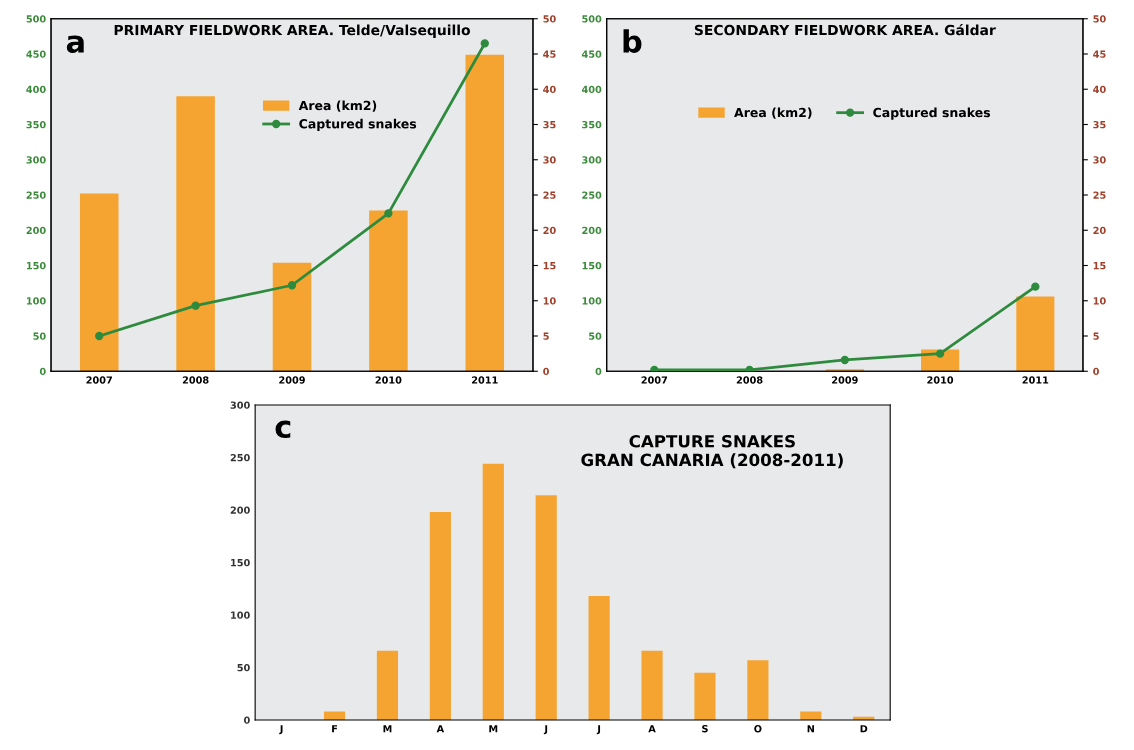 The image size is (1134, 750). I want to click on x-tick-label: N, so click(810, 729).